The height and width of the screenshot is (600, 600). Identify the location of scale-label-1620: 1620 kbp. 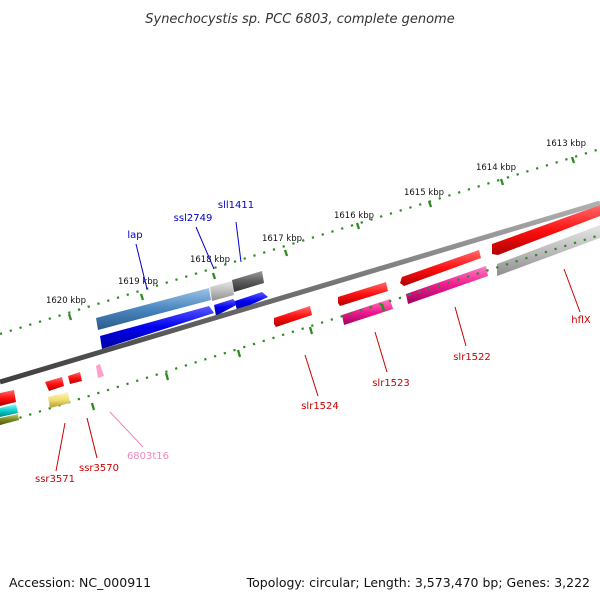
(66, 301).